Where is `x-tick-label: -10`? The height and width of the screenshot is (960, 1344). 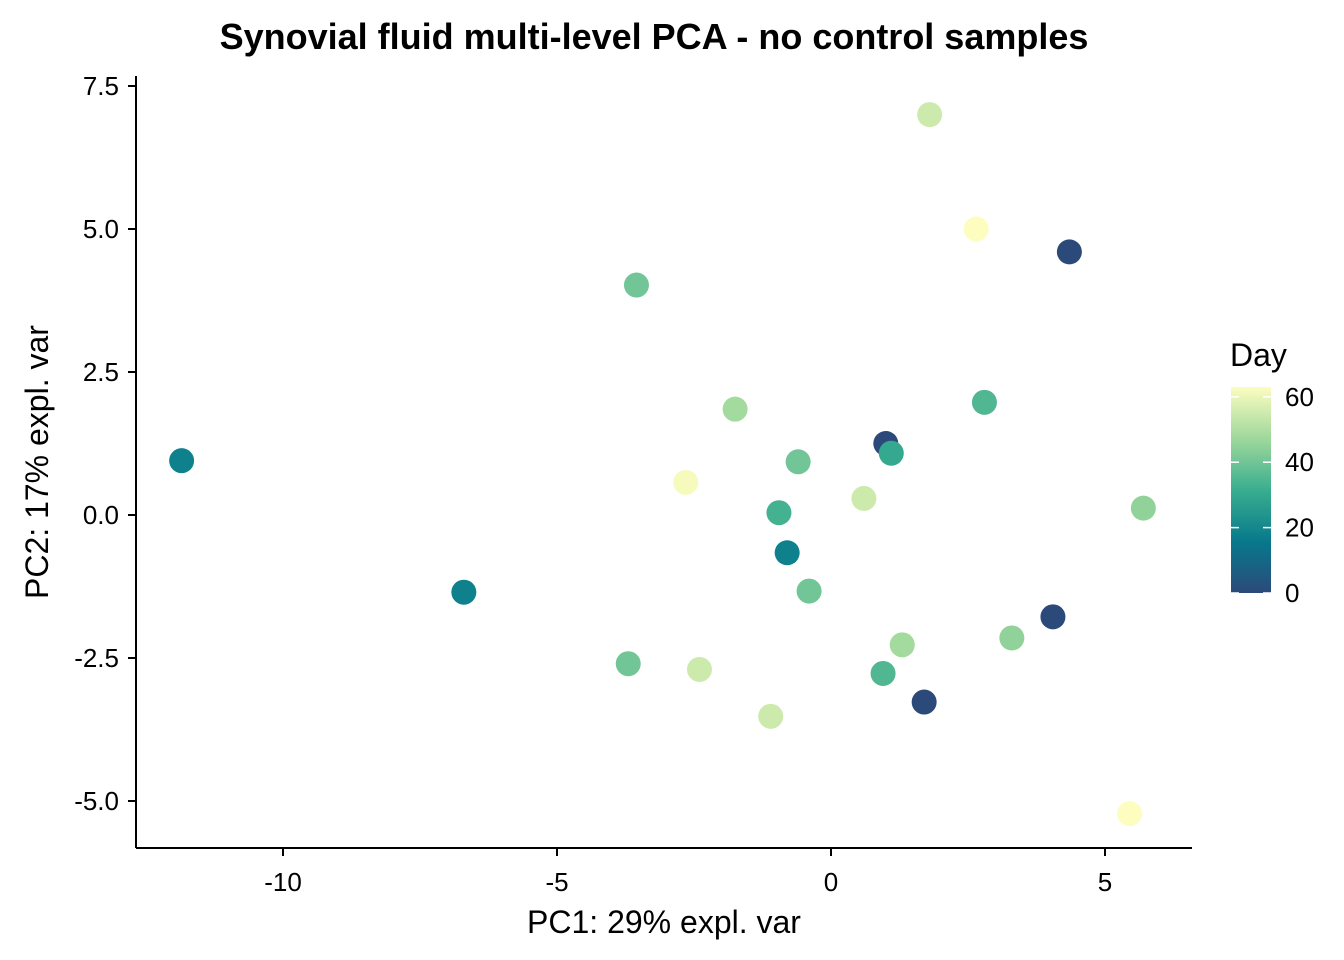 x-tick-label: -10 is located at coordinates (283, 882).